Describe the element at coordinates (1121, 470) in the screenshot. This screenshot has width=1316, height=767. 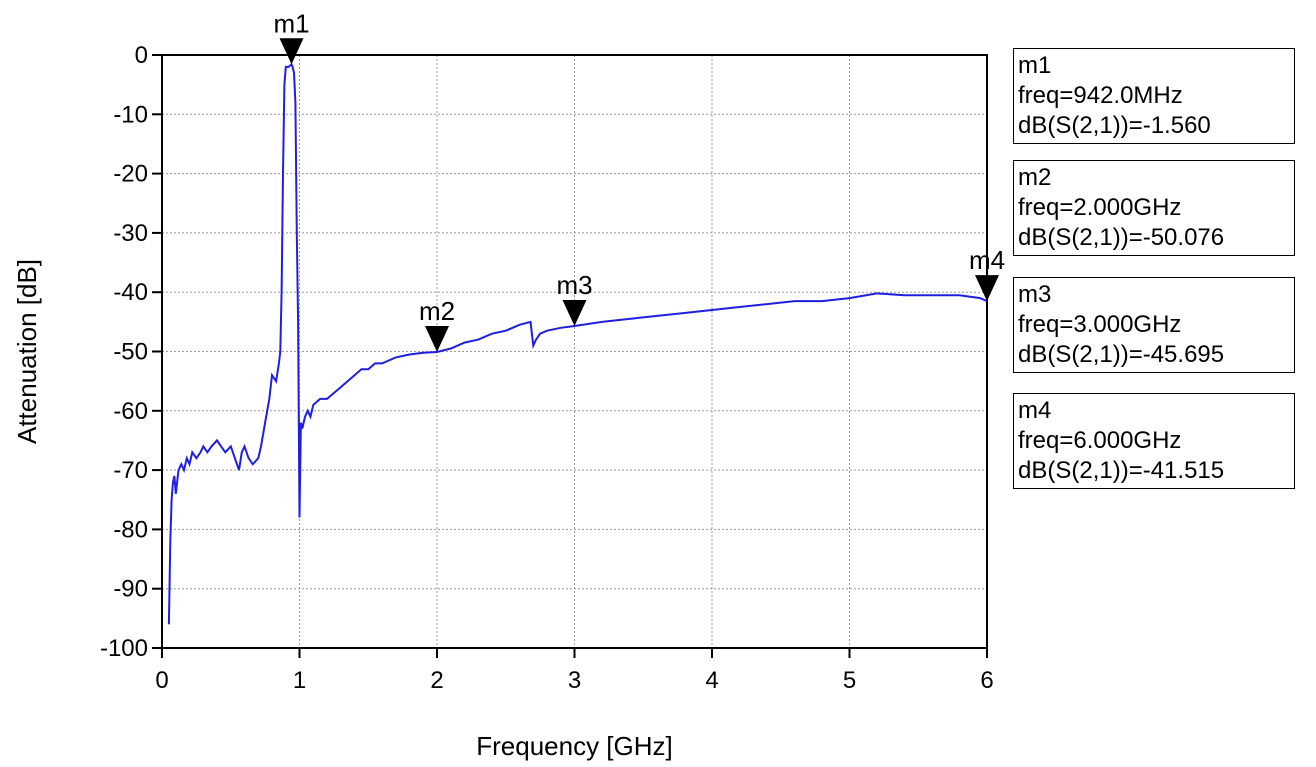
I see `readout-value: dB(S(2,1))=-41.515` at that location.